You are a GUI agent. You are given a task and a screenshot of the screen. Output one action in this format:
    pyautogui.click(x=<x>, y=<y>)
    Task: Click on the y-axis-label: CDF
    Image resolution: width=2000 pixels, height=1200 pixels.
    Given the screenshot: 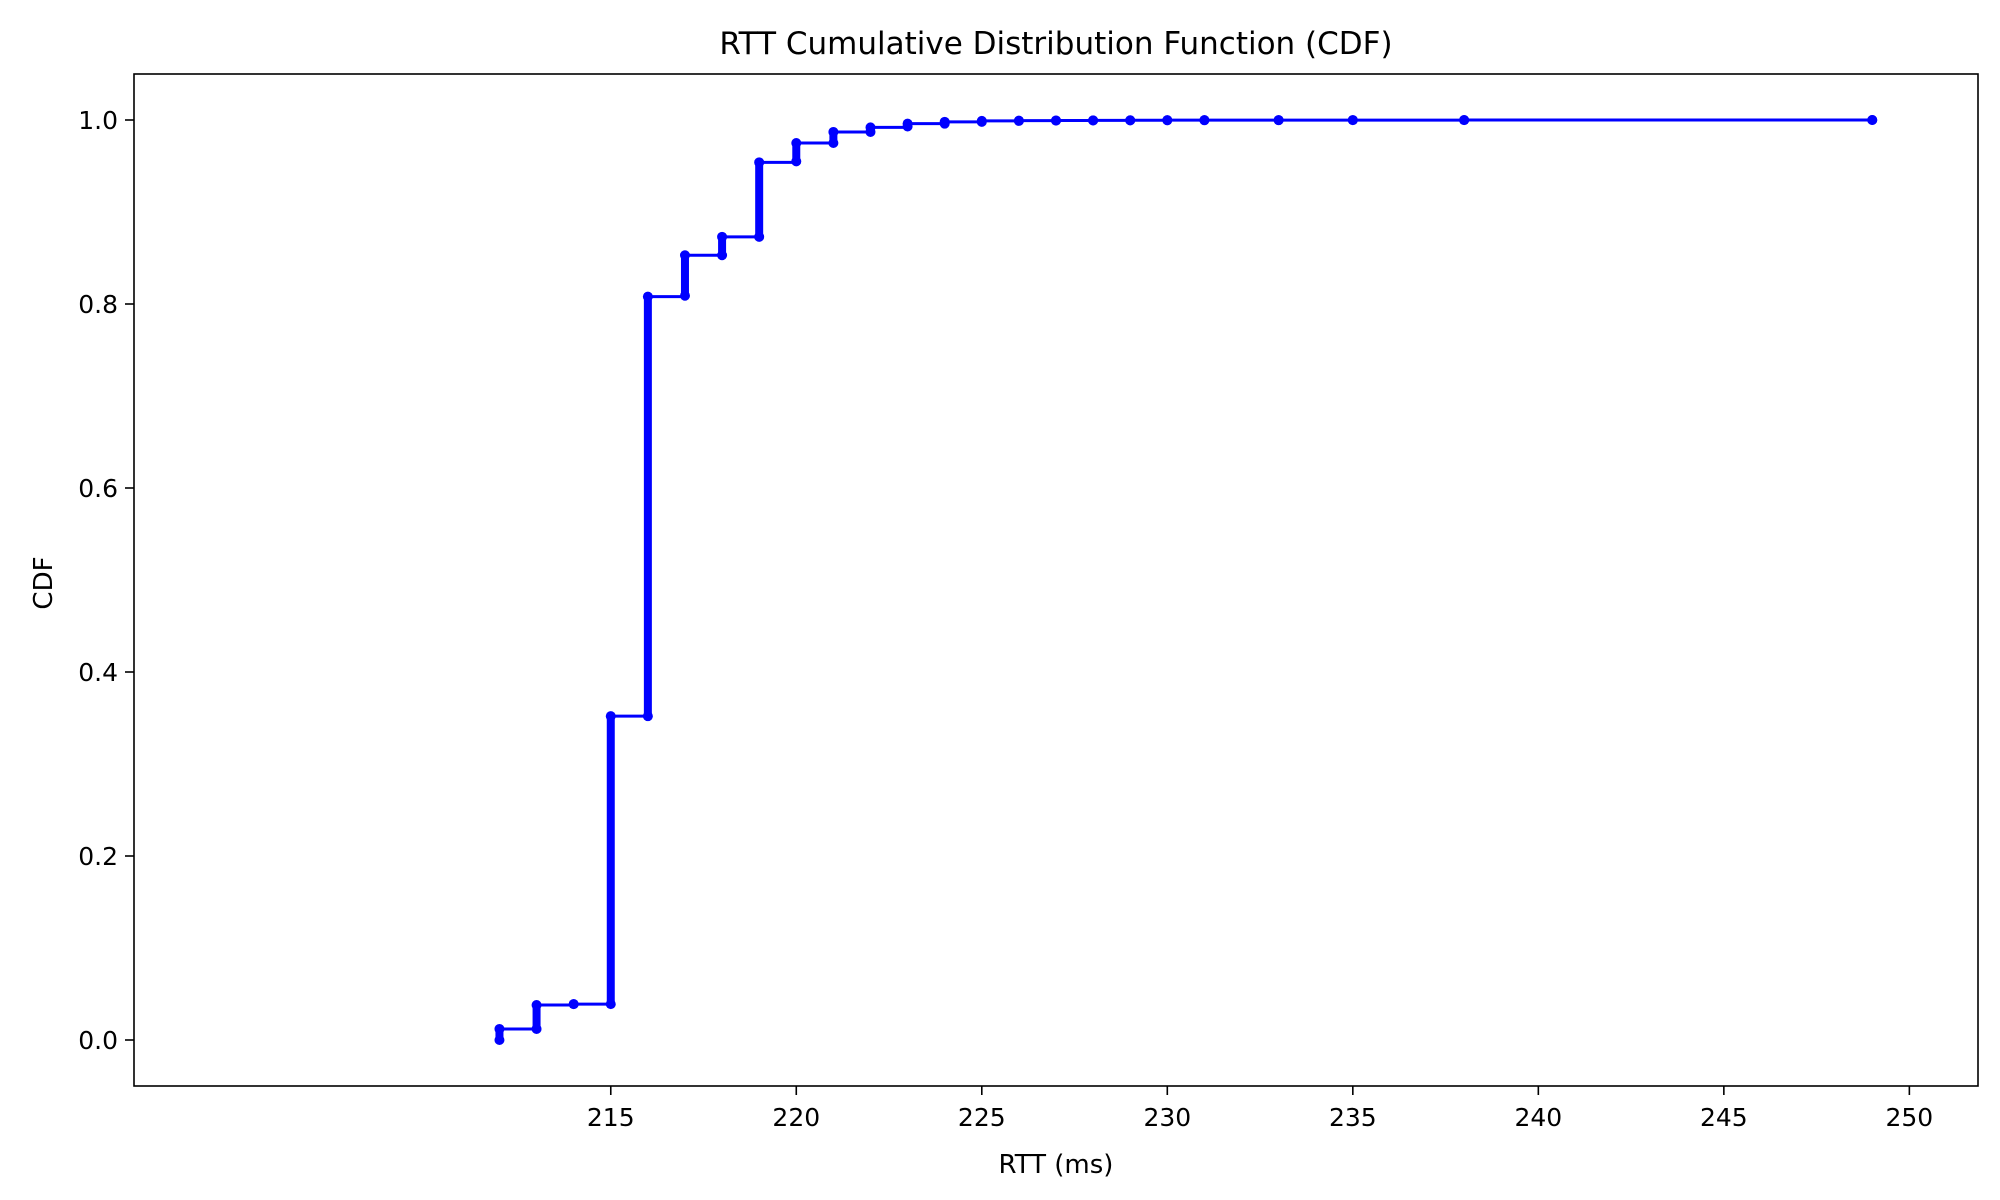 What is the action you would take?
    pyautogui.click(x=44, y=582)
    